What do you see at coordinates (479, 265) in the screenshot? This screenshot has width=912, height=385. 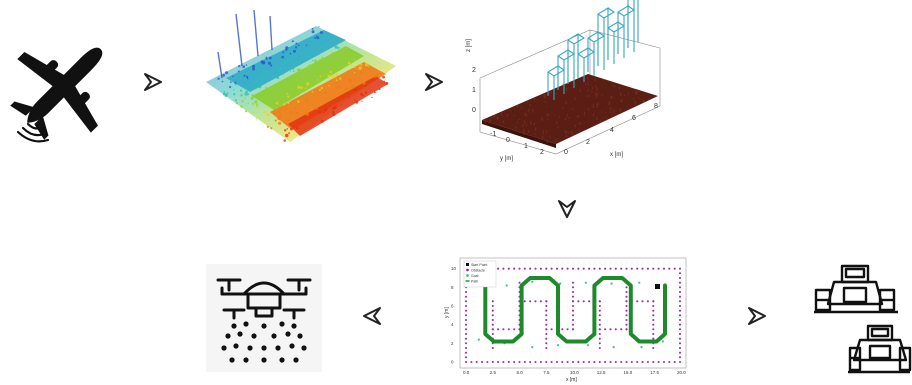 I see `legend-start: Start Point` at bounding box center [479, 265].